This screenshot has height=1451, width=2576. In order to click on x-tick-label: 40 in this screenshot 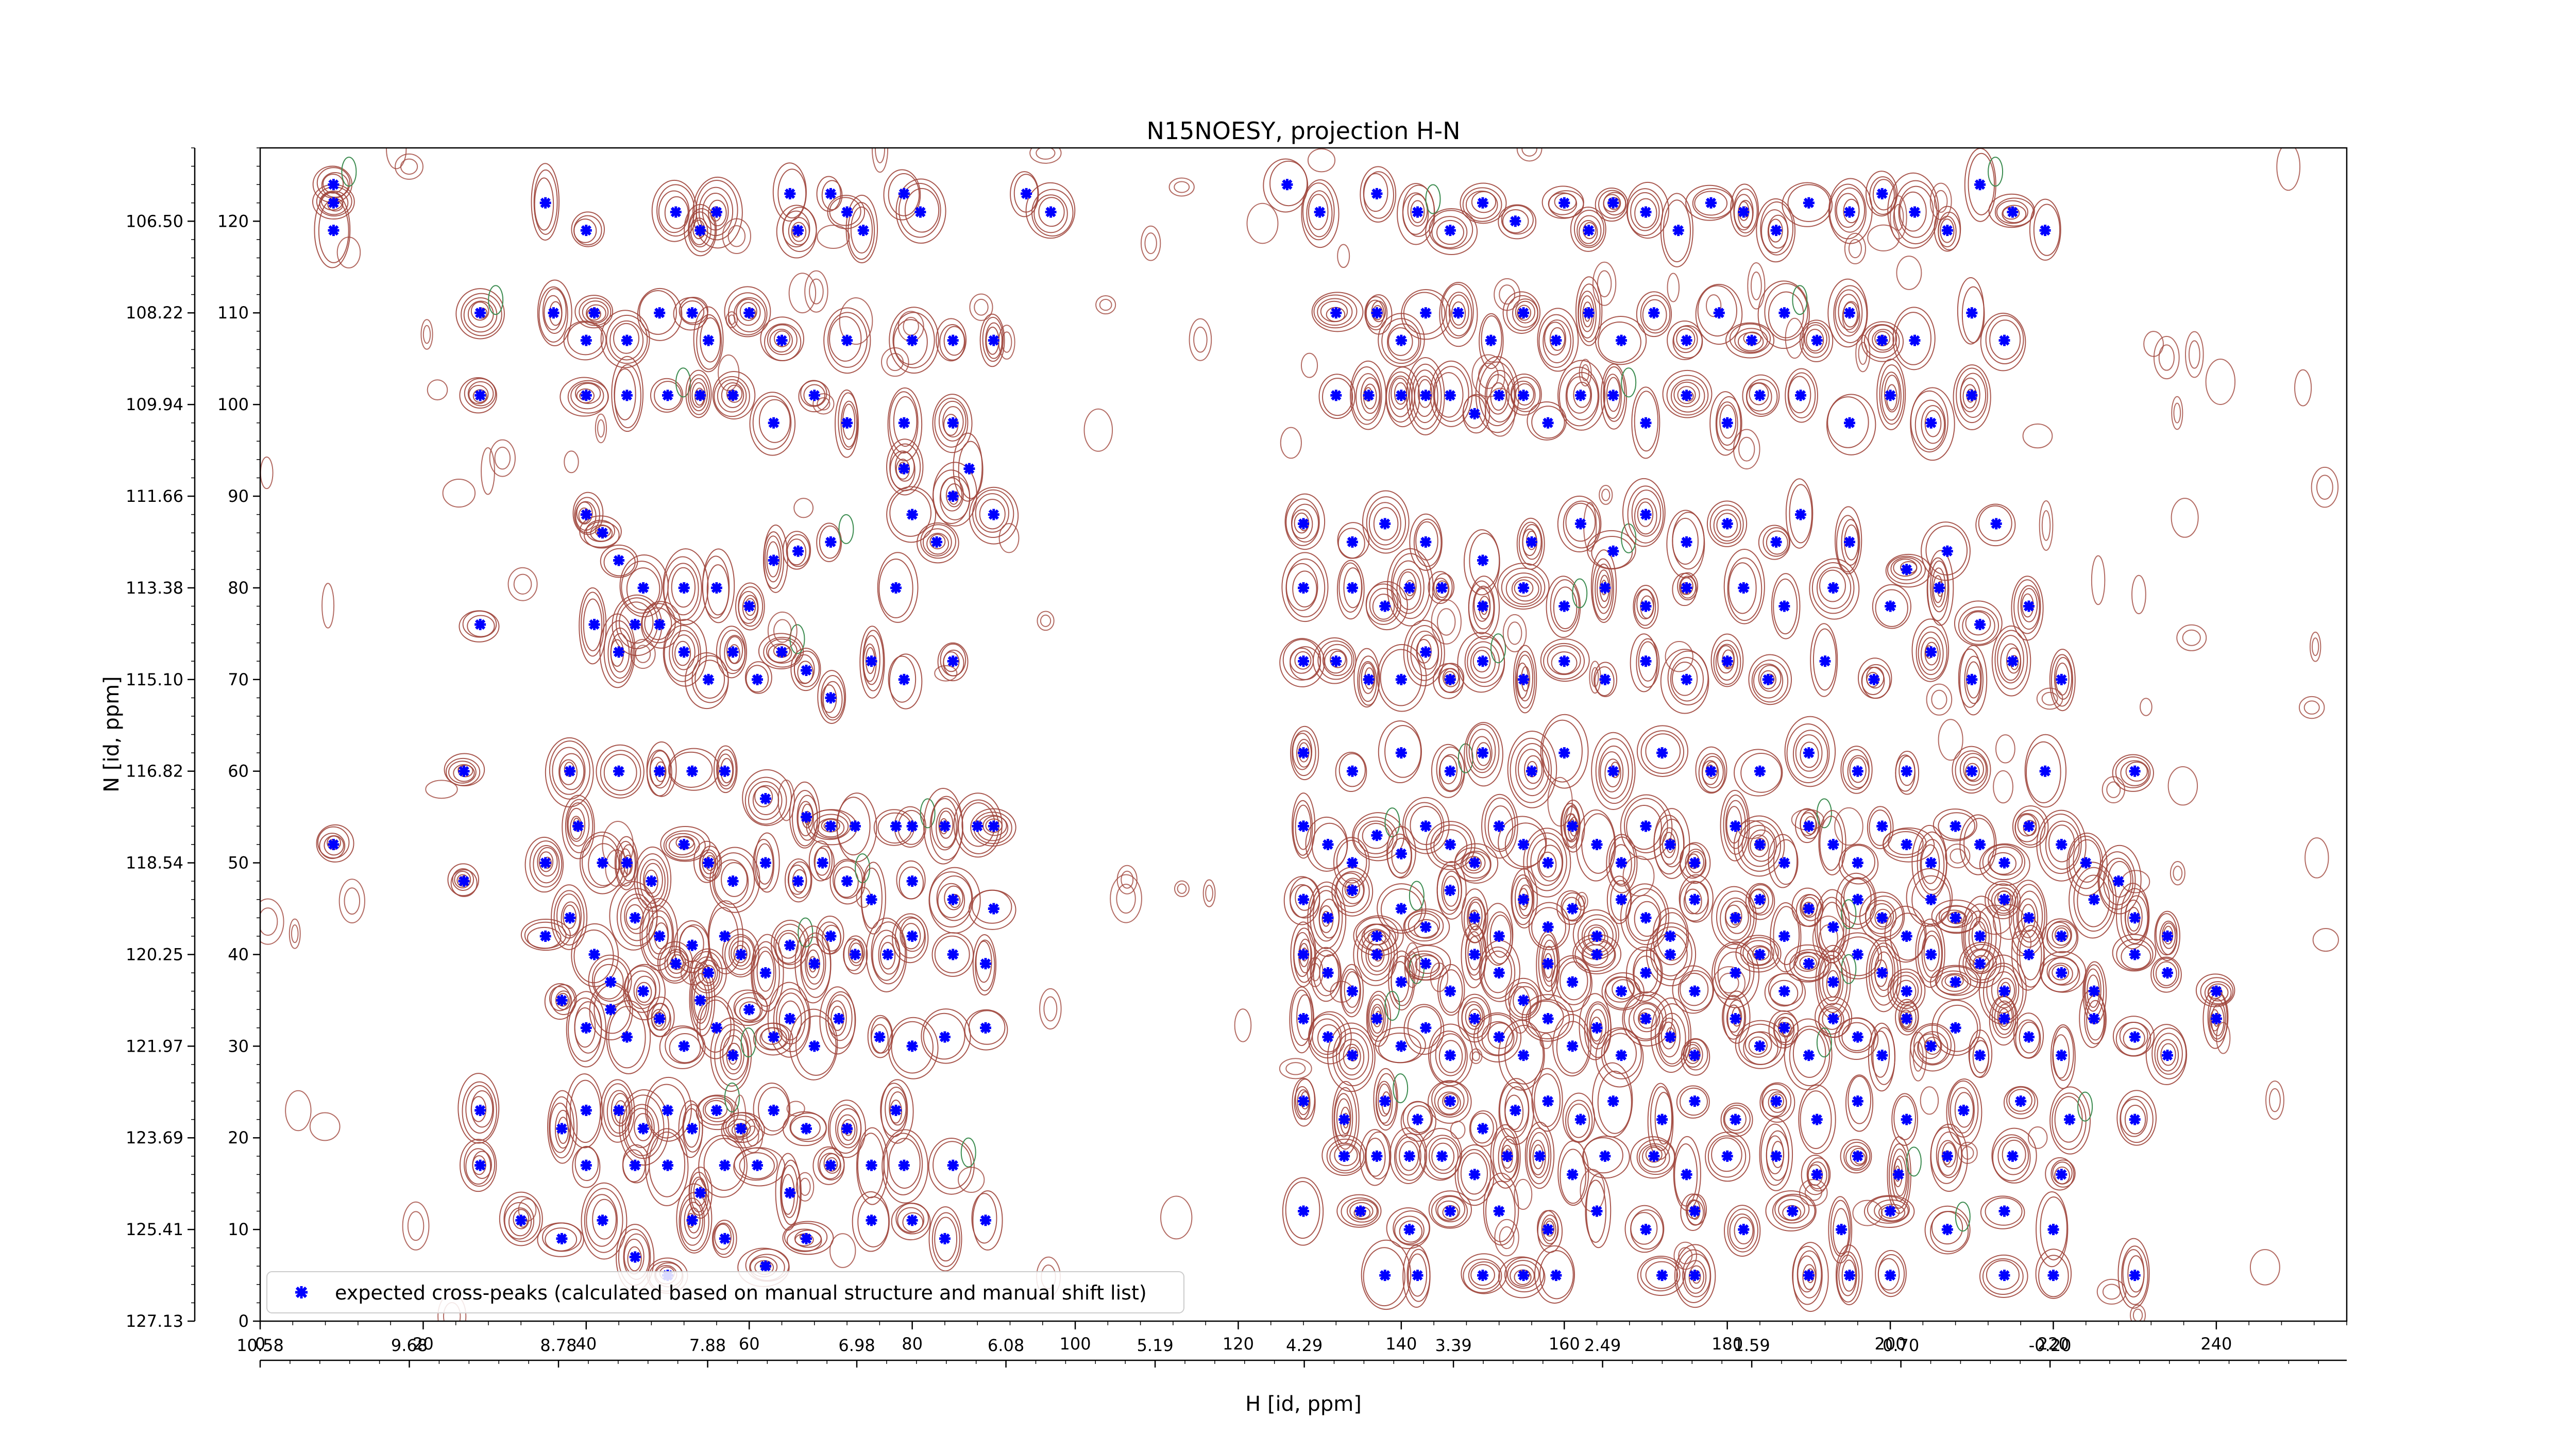, I will do `click(586, 1344)`.